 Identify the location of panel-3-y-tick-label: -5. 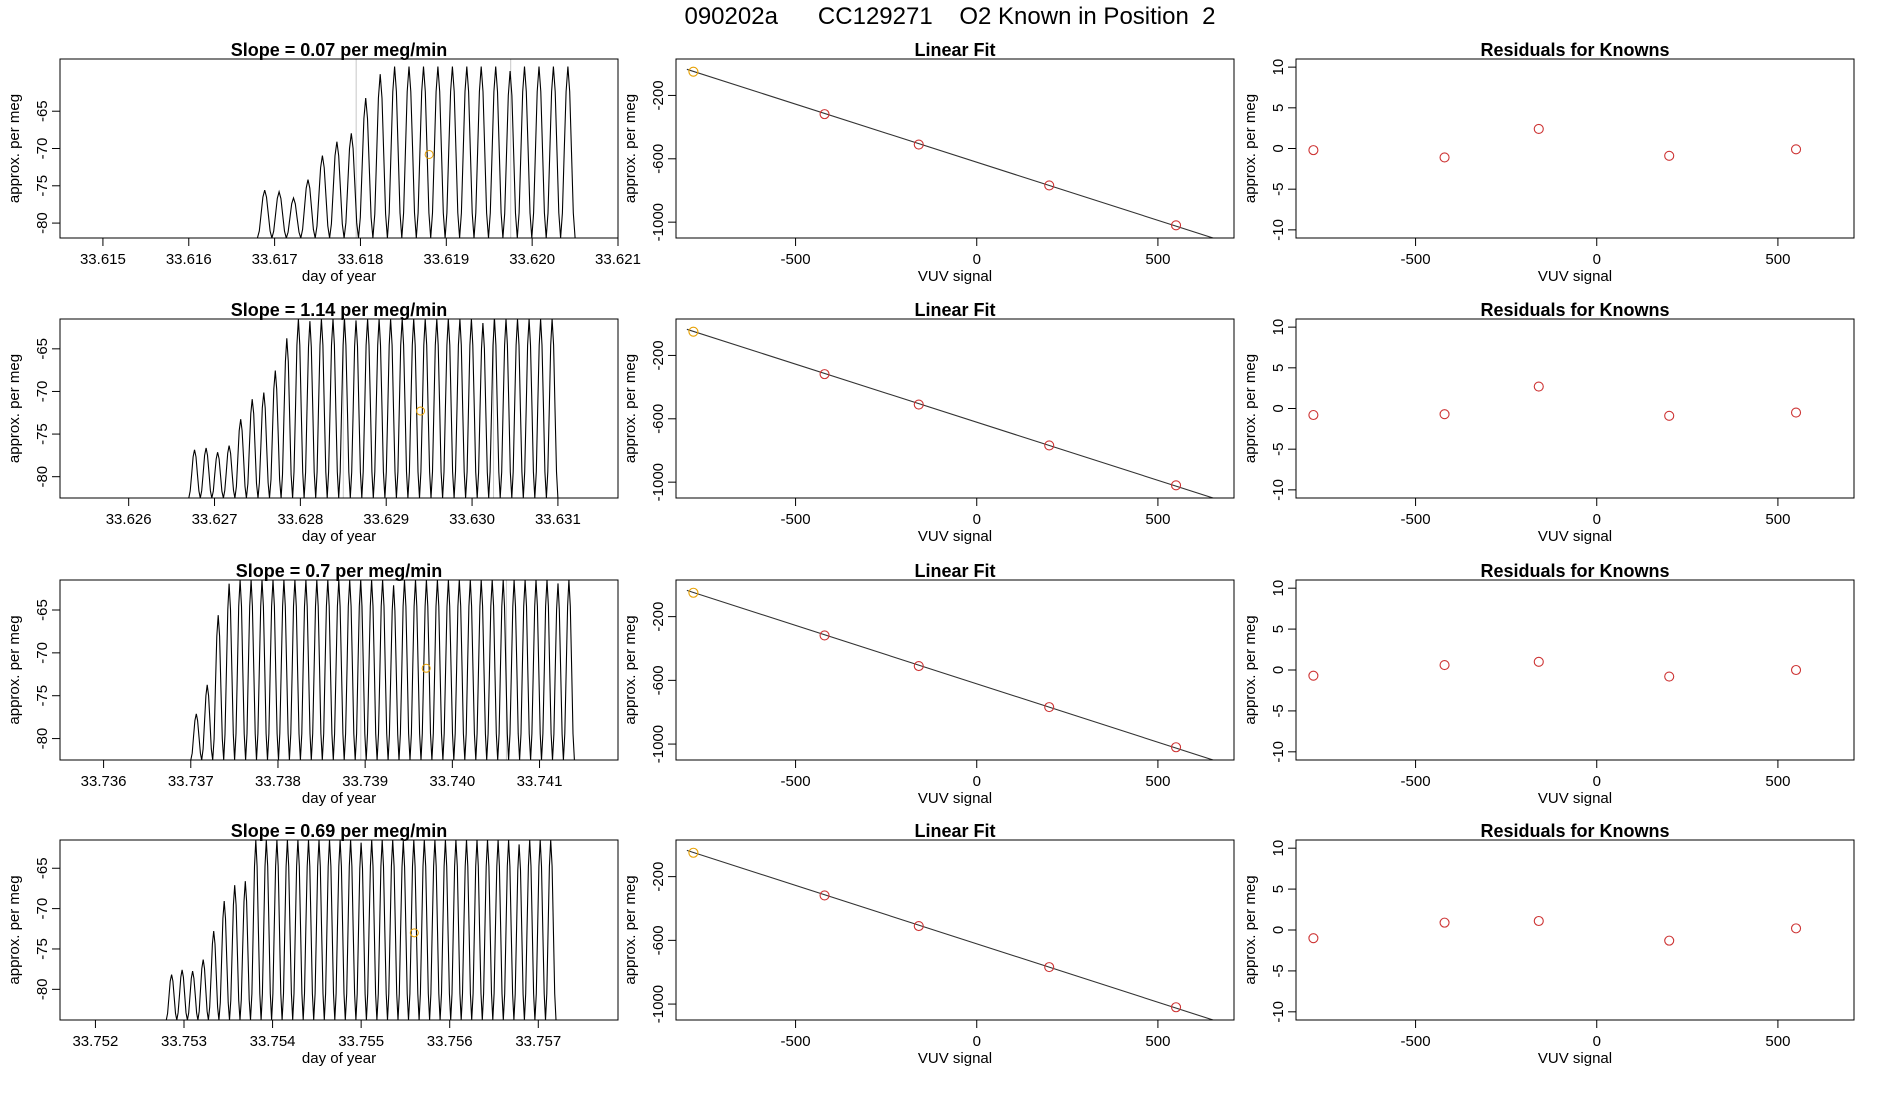
(1278, 189).